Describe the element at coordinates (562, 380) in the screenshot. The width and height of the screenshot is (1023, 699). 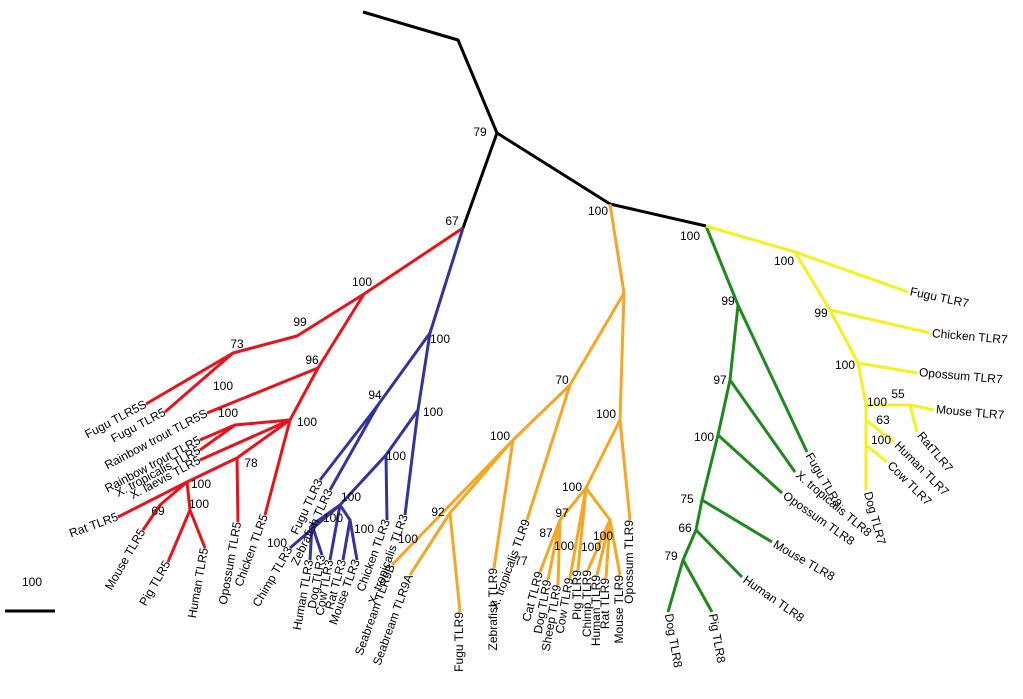
I see `support-value: 70` at that location.